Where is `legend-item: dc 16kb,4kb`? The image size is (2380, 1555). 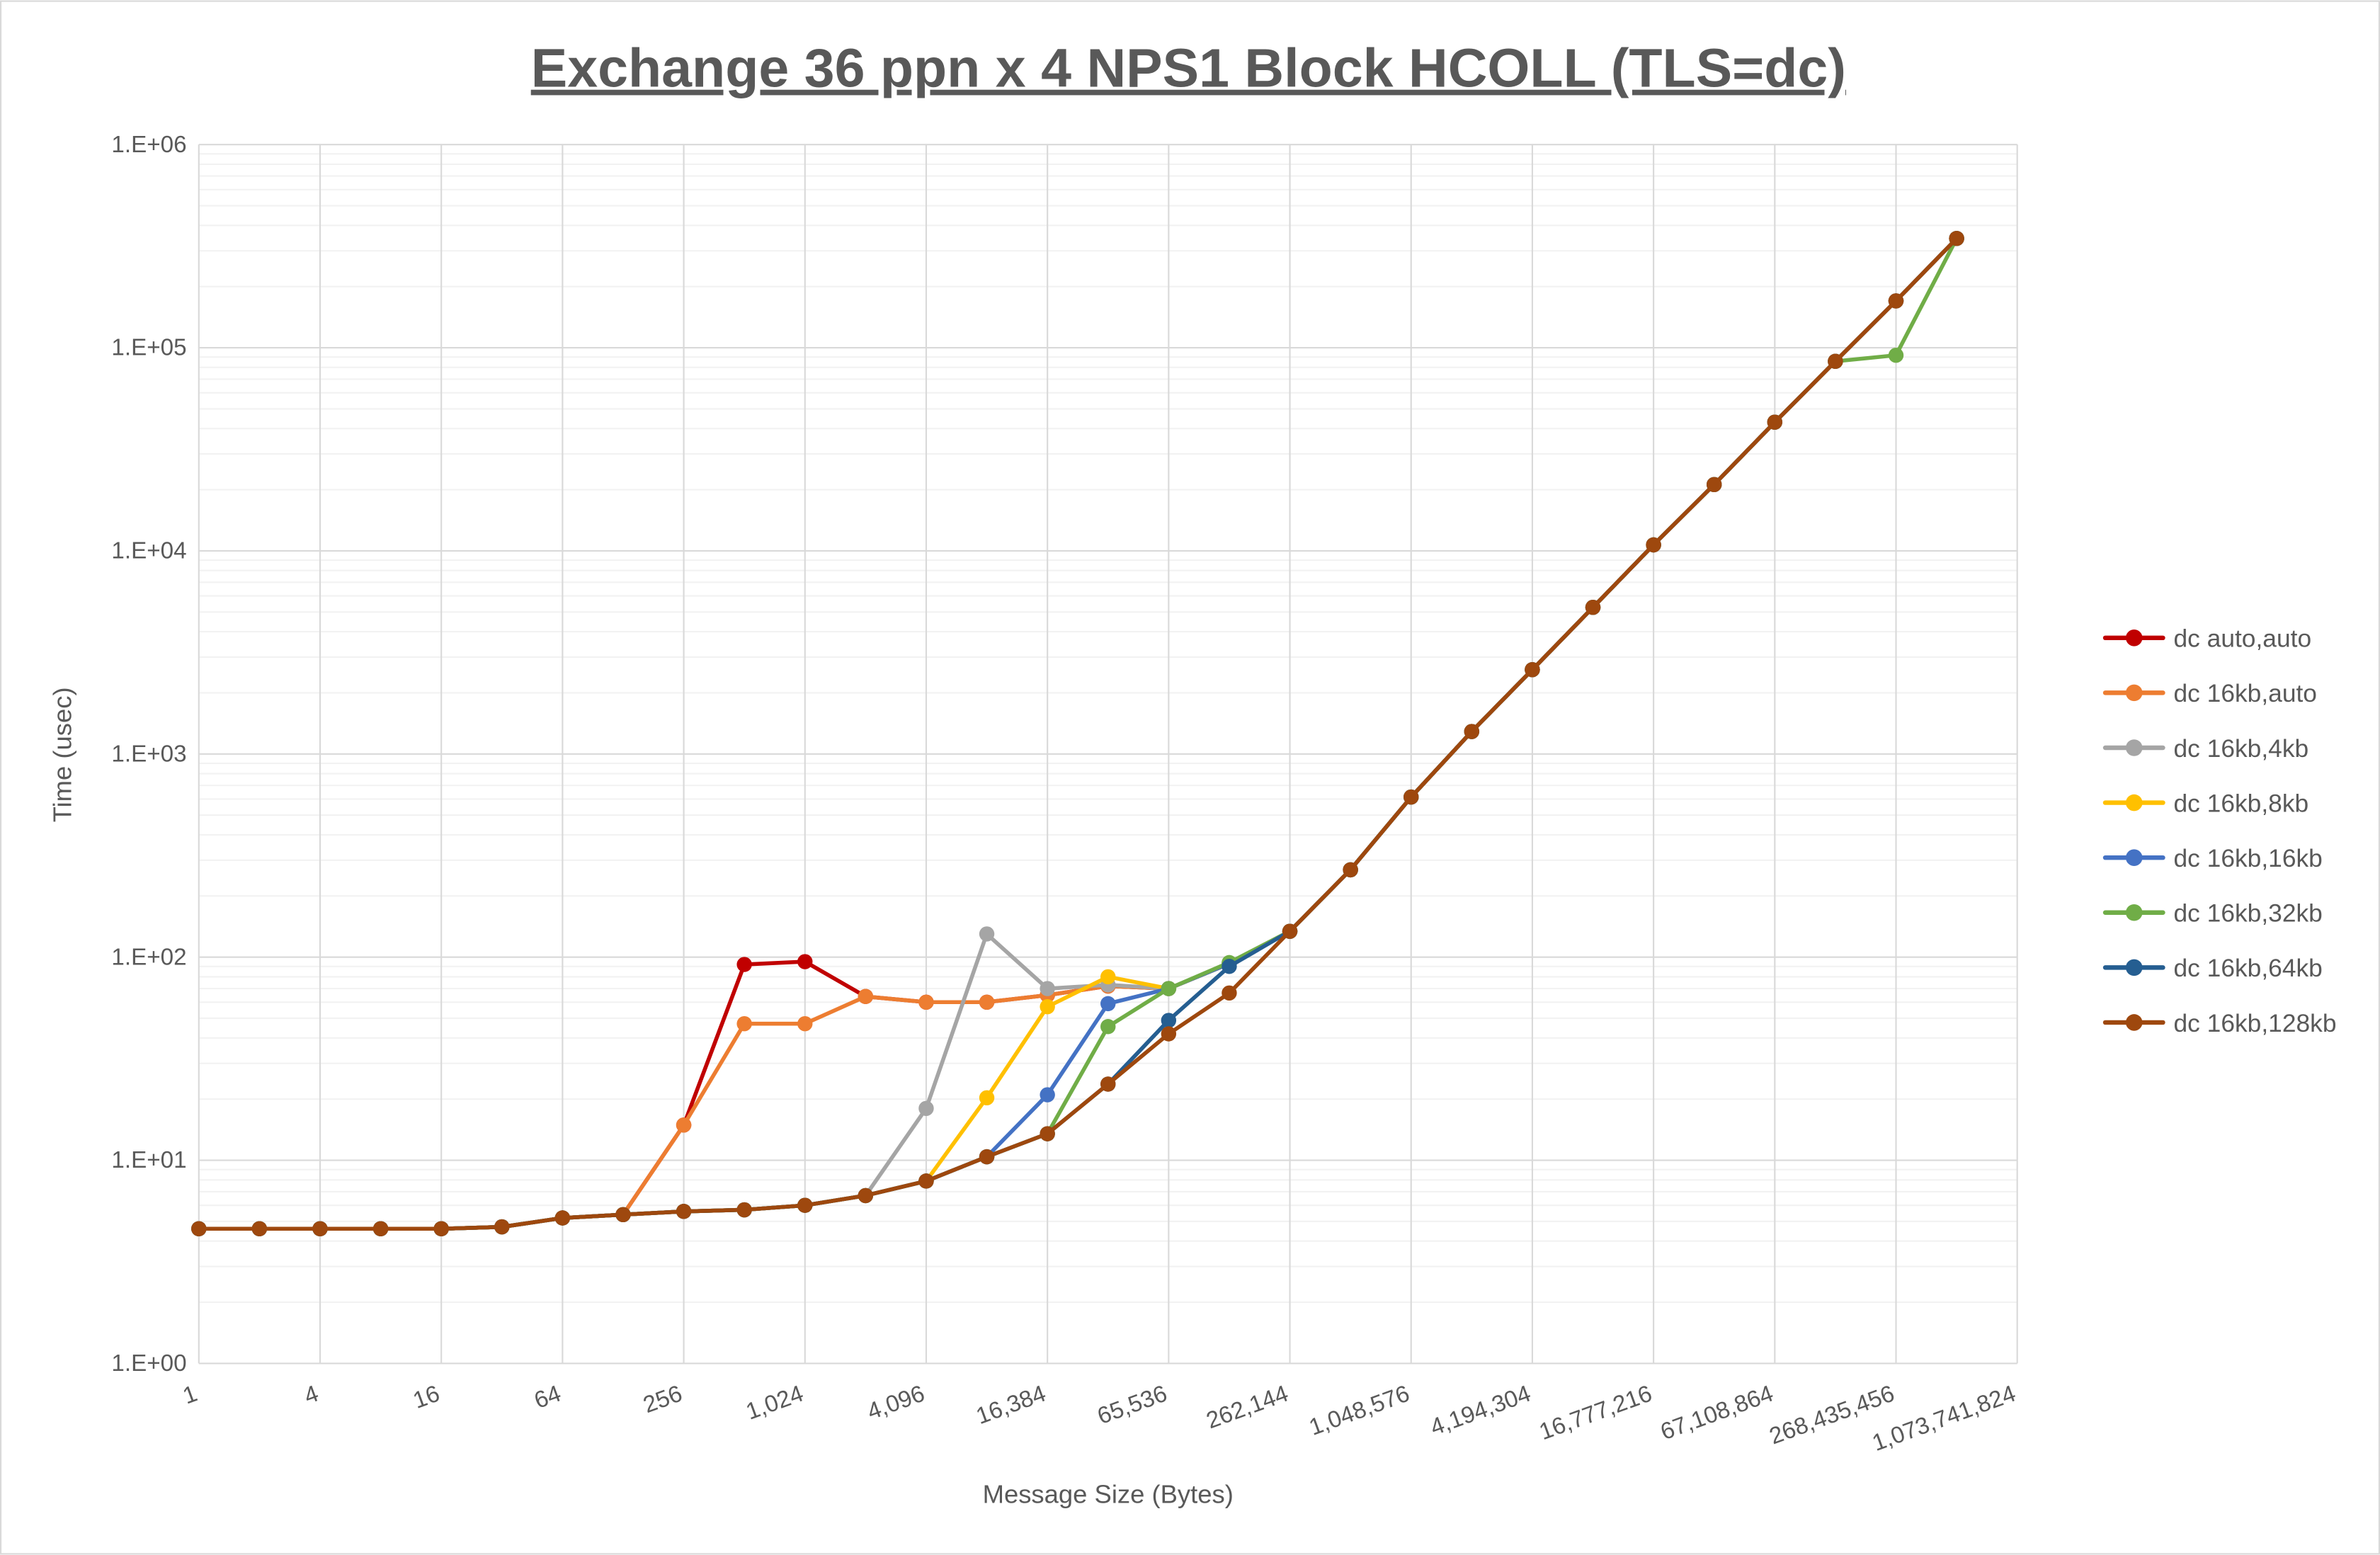 legend-item: dc 16kb,4kb is located at coordinates (2205, 749).